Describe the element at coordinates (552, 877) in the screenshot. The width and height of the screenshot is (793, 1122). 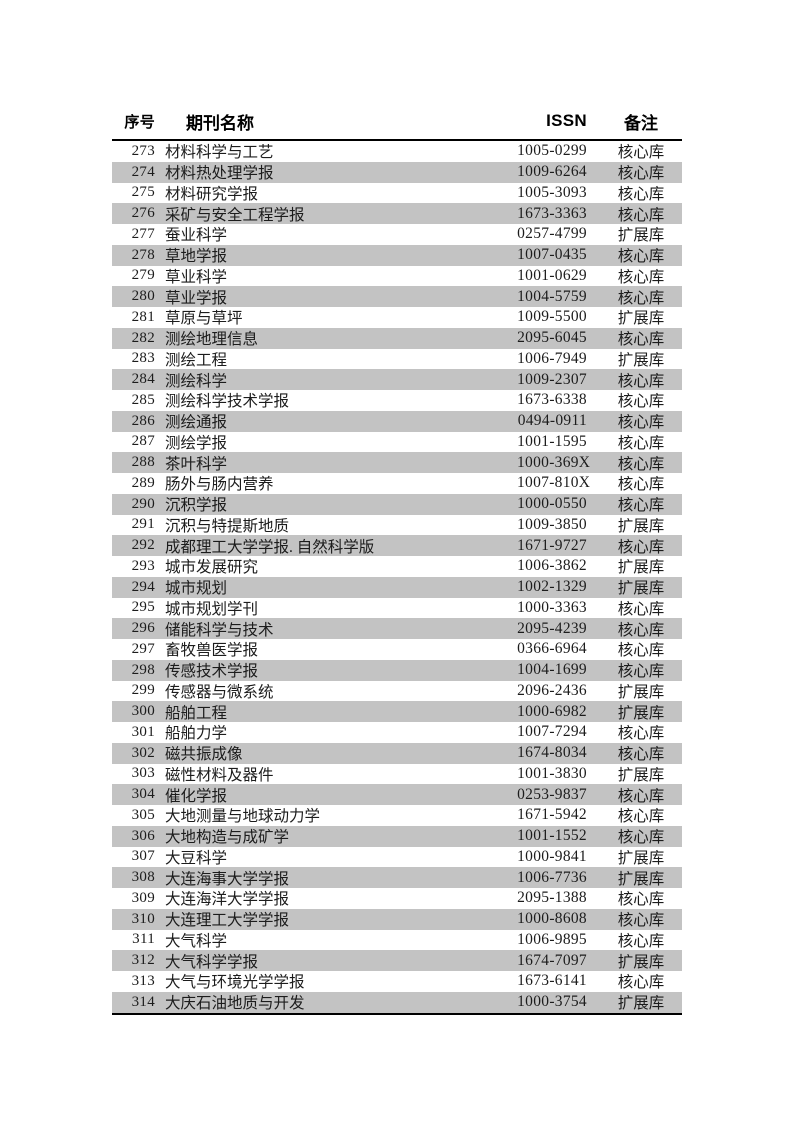
I see `row-issn: 1006-7736` at that location.